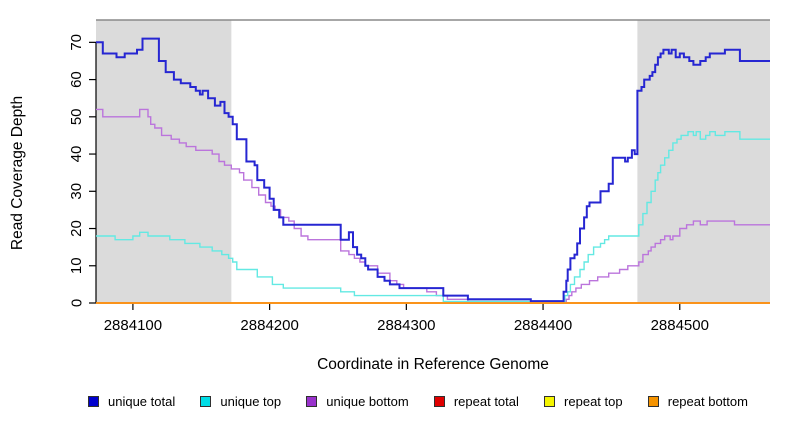 This screenshot has width=792, height=432. What do you see at coordinates (367, 401) in the screenshot?
I see `legend-label-unique-bottom: unique bottom` at bounding box center [367, 401].